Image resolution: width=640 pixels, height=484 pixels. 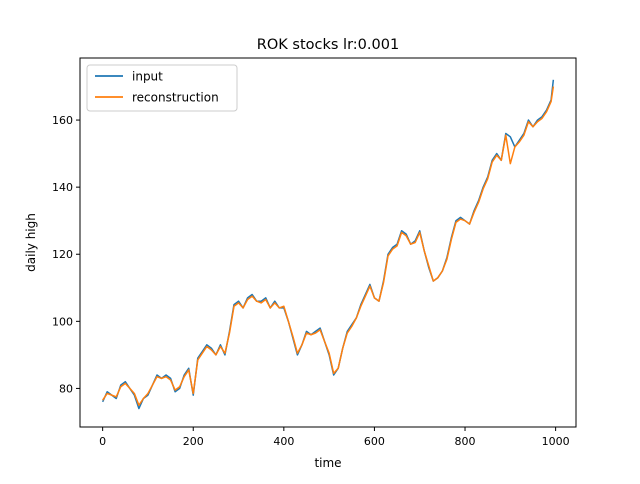 I want to click on x-tick-label: 400, so click(x=283, y=441).